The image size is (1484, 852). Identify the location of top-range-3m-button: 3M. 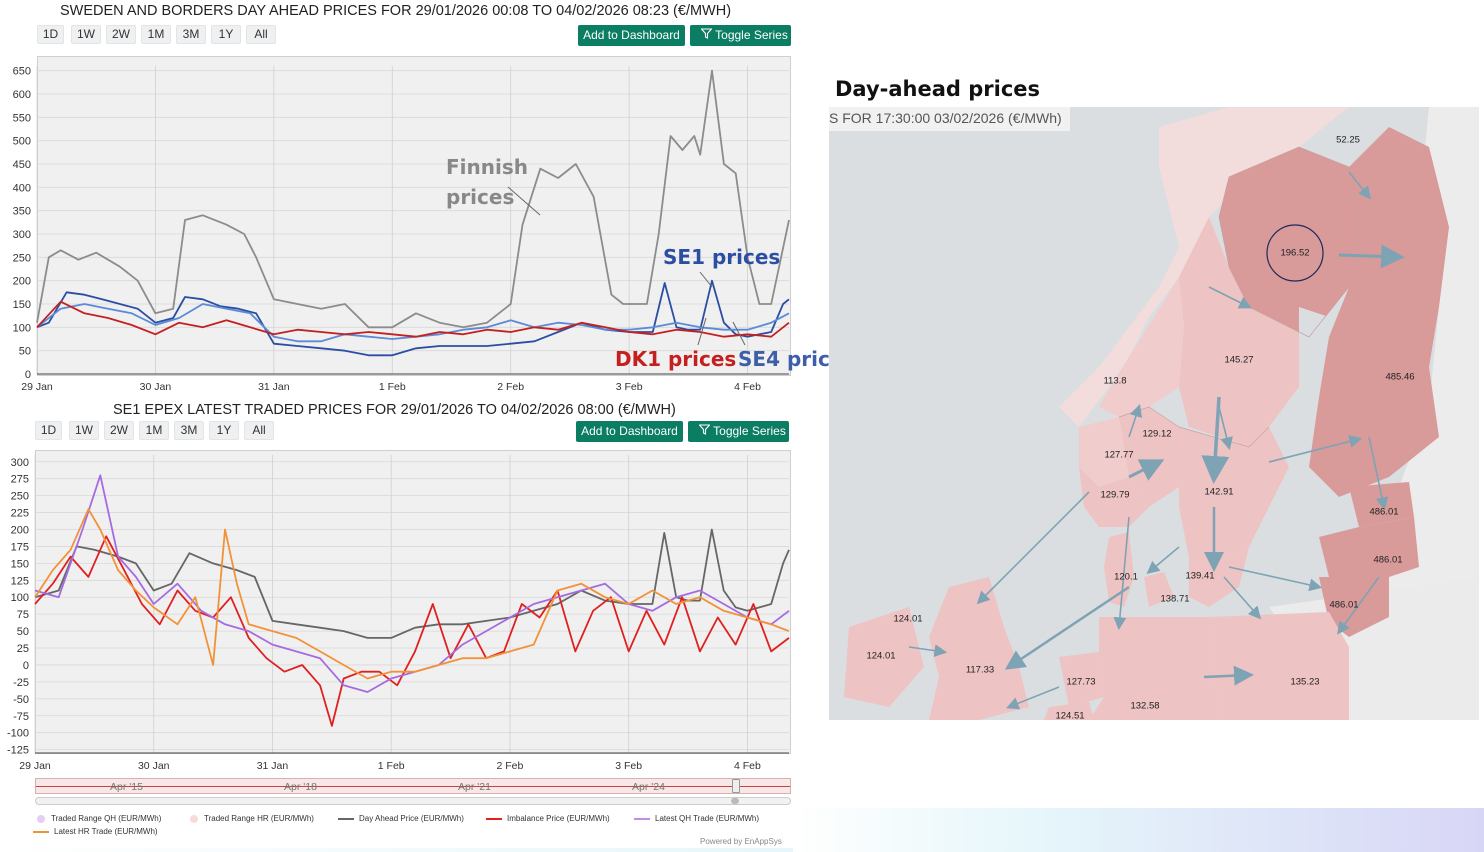
(191, 34).